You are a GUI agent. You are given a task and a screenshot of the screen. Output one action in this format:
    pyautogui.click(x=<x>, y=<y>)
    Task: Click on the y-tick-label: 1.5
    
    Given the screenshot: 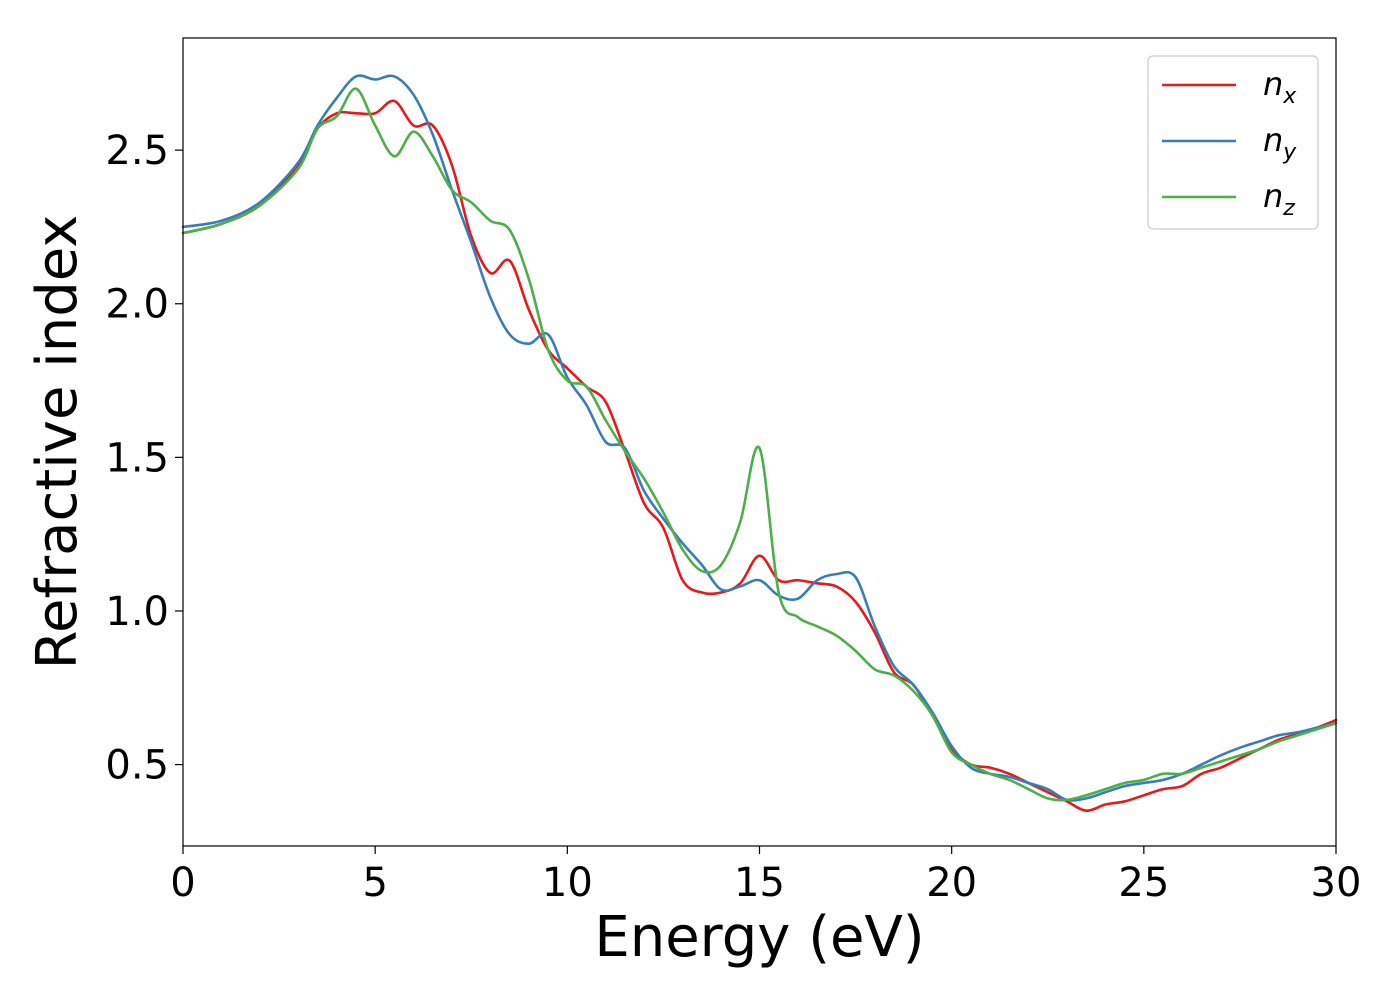 What is the action you would take?
    pyautogui.click(x=137, y=458)
    